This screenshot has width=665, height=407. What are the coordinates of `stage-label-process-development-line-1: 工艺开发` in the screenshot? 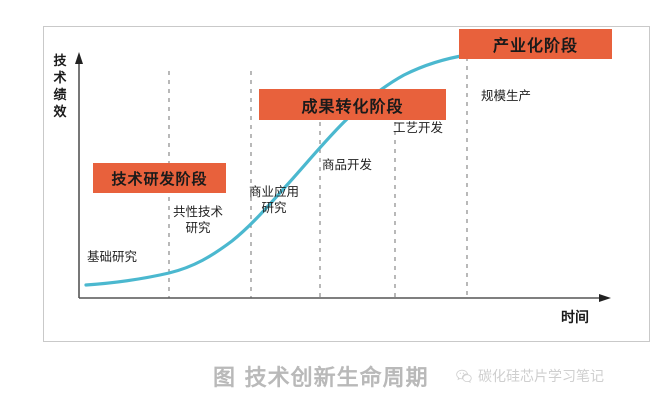 It's located at (418, 127).